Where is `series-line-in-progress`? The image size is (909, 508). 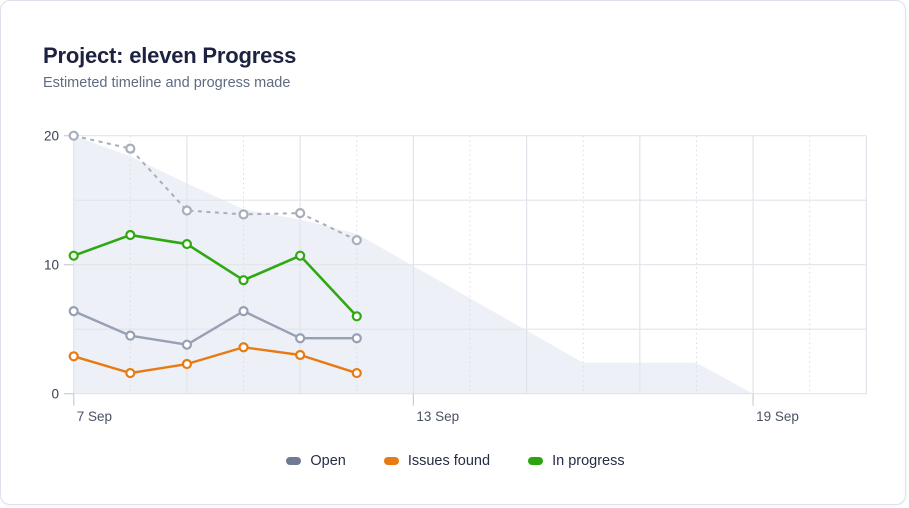 series-line-in-progress is located at coordinates (215, 275).